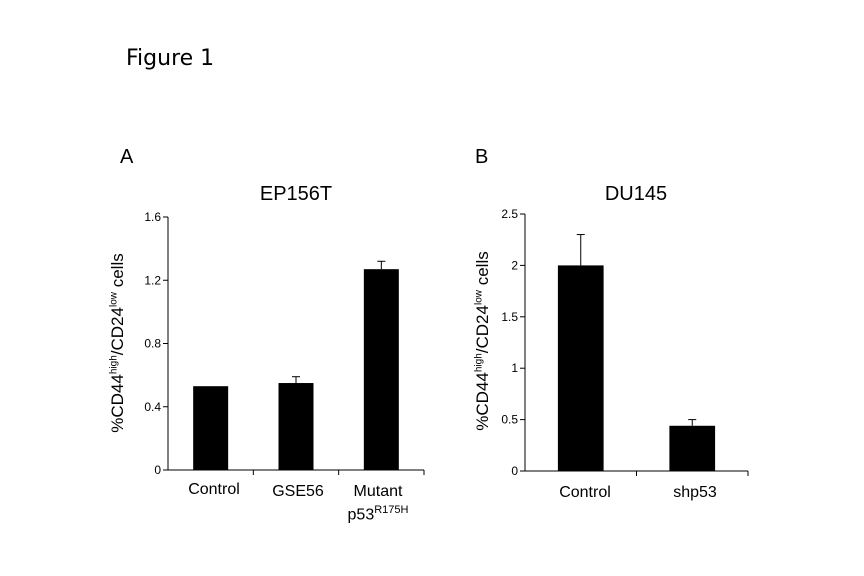 Image resolution: width=864 pixels, height=576 pixels. Describe the element at coordinates (296, 194) in the screenshot. I see `chart-title-ep156t: EP156T` at that location.